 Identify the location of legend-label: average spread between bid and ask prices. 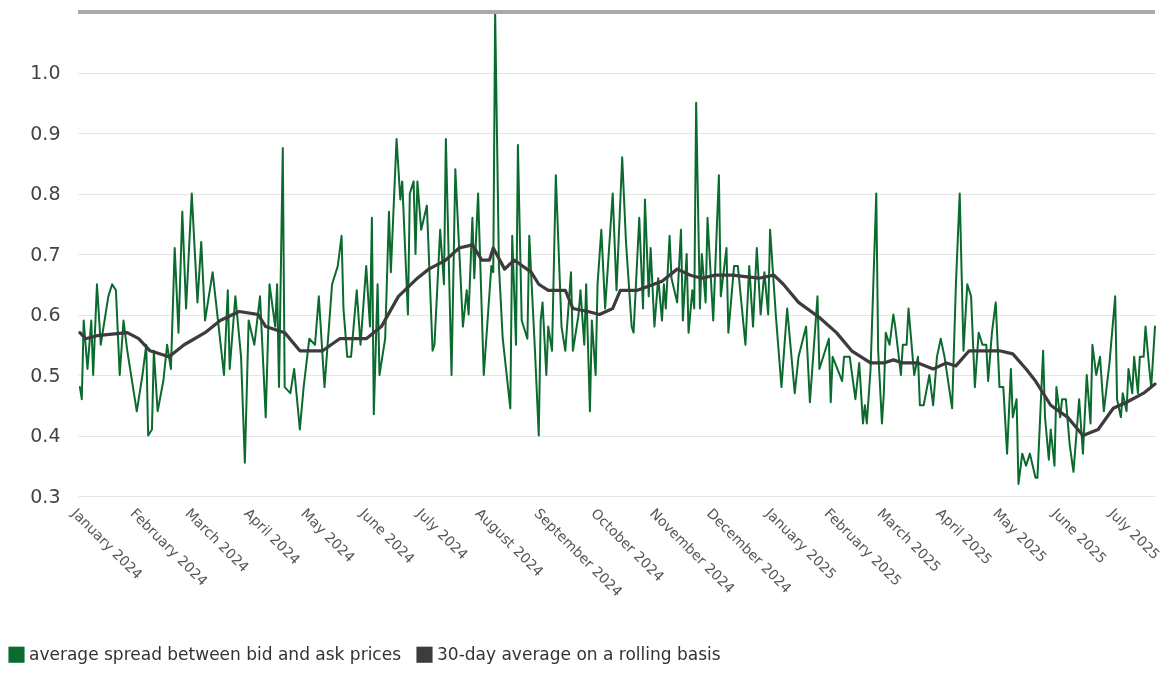
(215, 653).